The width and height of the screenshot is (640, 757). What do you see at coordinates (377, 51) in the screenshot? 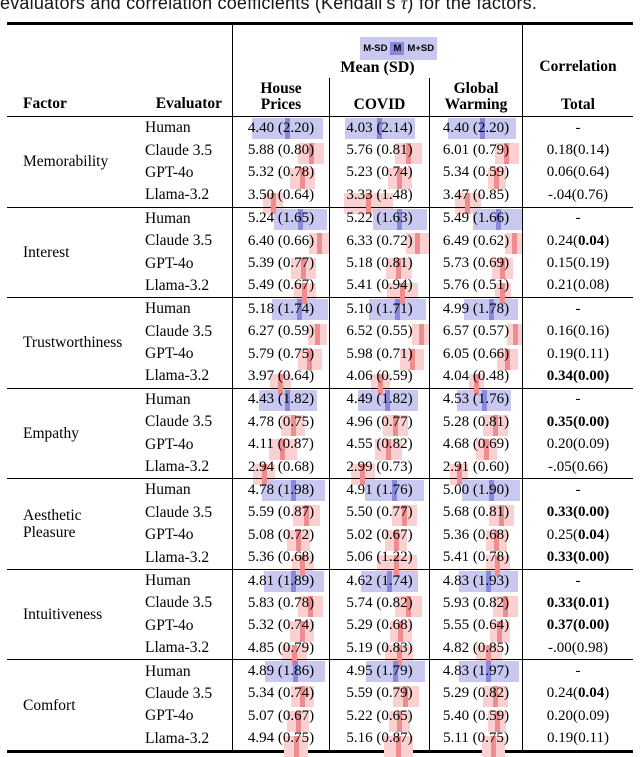
I see `header-mean-sd: 1 M-SD M M+SD 7 Mean (SD)` at bounding box center [377, 51].